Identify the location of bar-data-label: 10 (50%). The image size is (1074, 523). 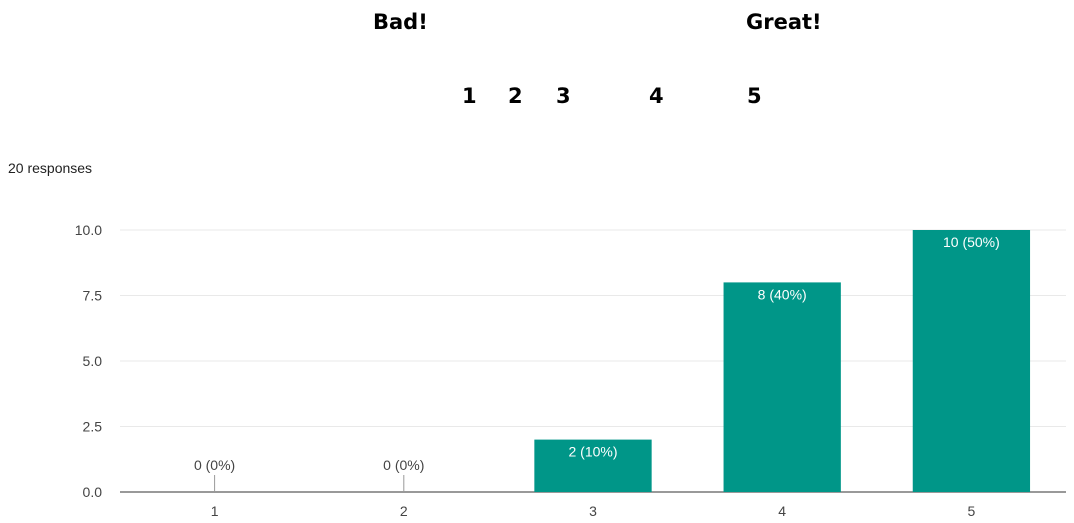
(971, 242).